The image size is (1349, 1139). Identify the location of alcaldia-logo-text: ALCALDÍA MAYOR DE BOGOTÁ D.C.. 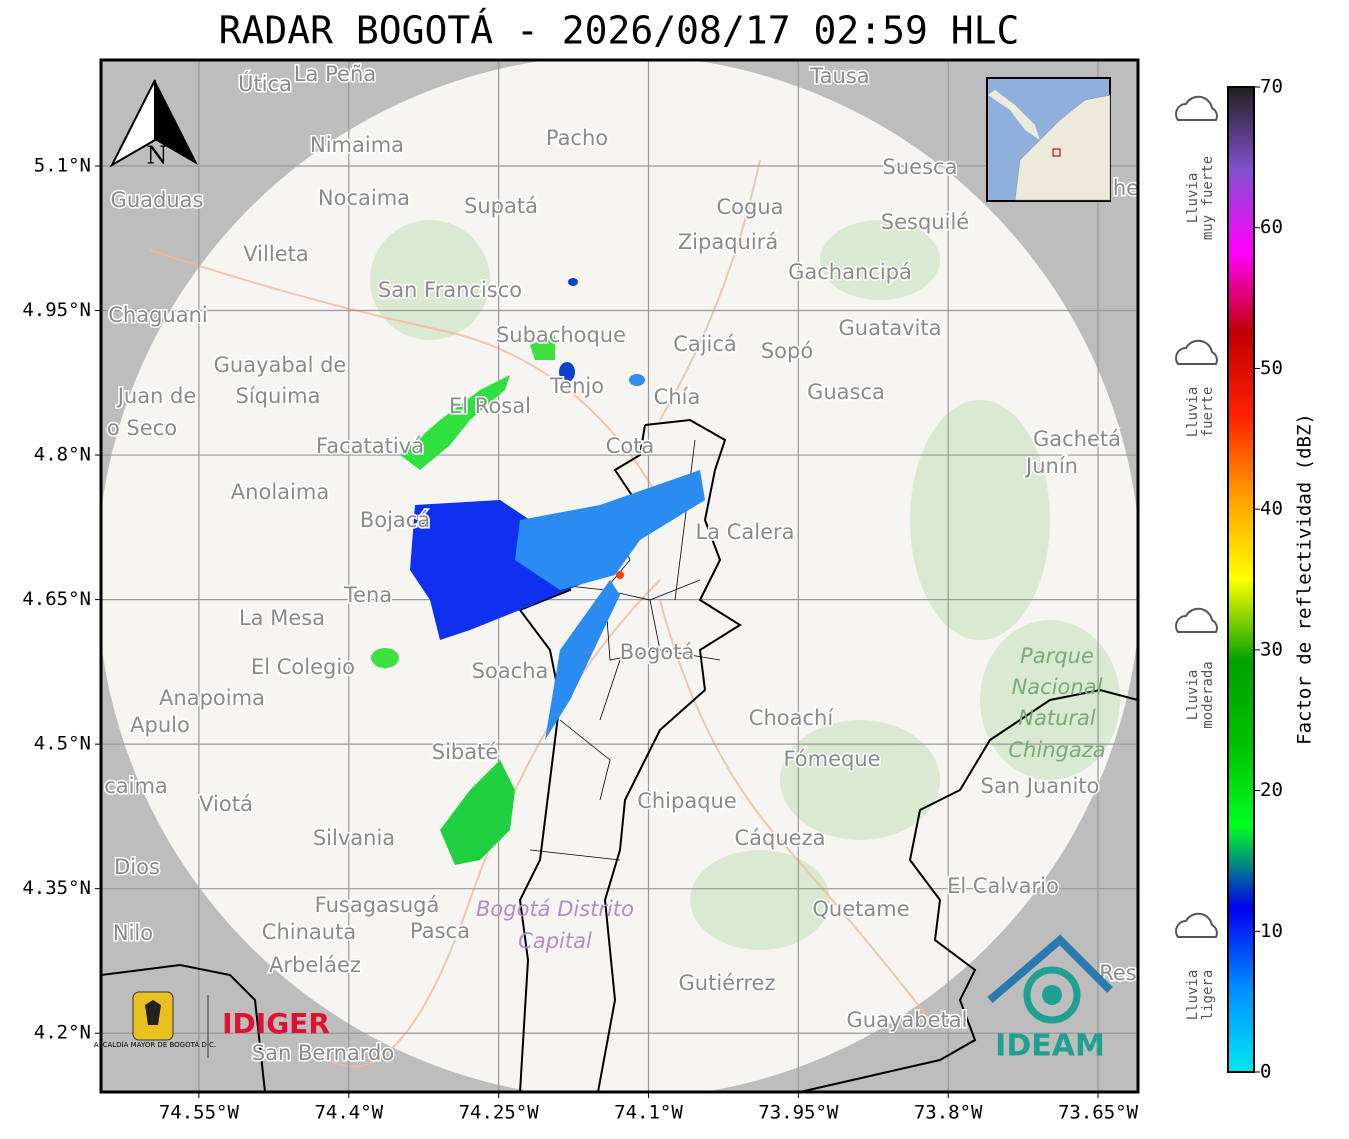
(155, 1044).